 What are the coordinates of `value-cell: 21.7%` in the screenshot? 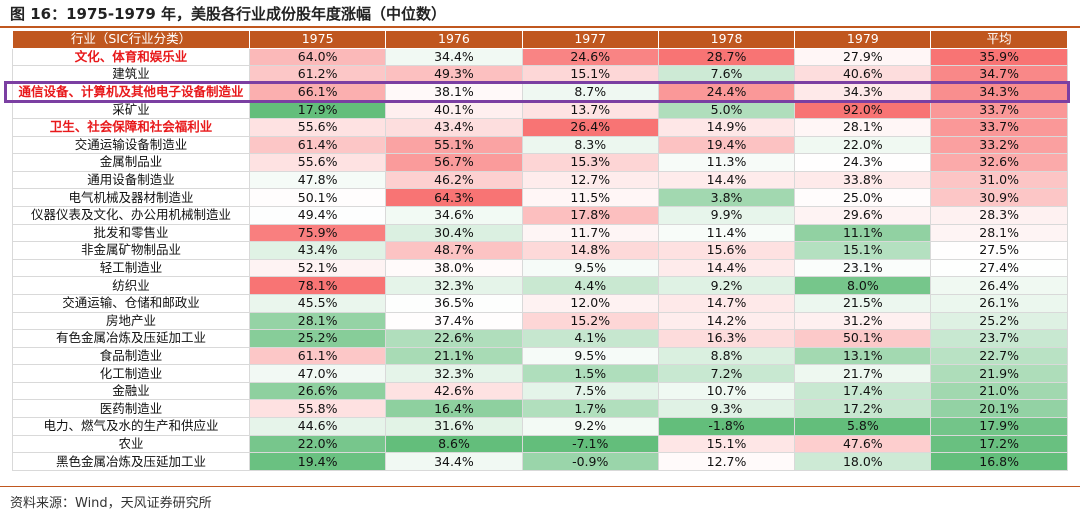 It's located at (863, 373).